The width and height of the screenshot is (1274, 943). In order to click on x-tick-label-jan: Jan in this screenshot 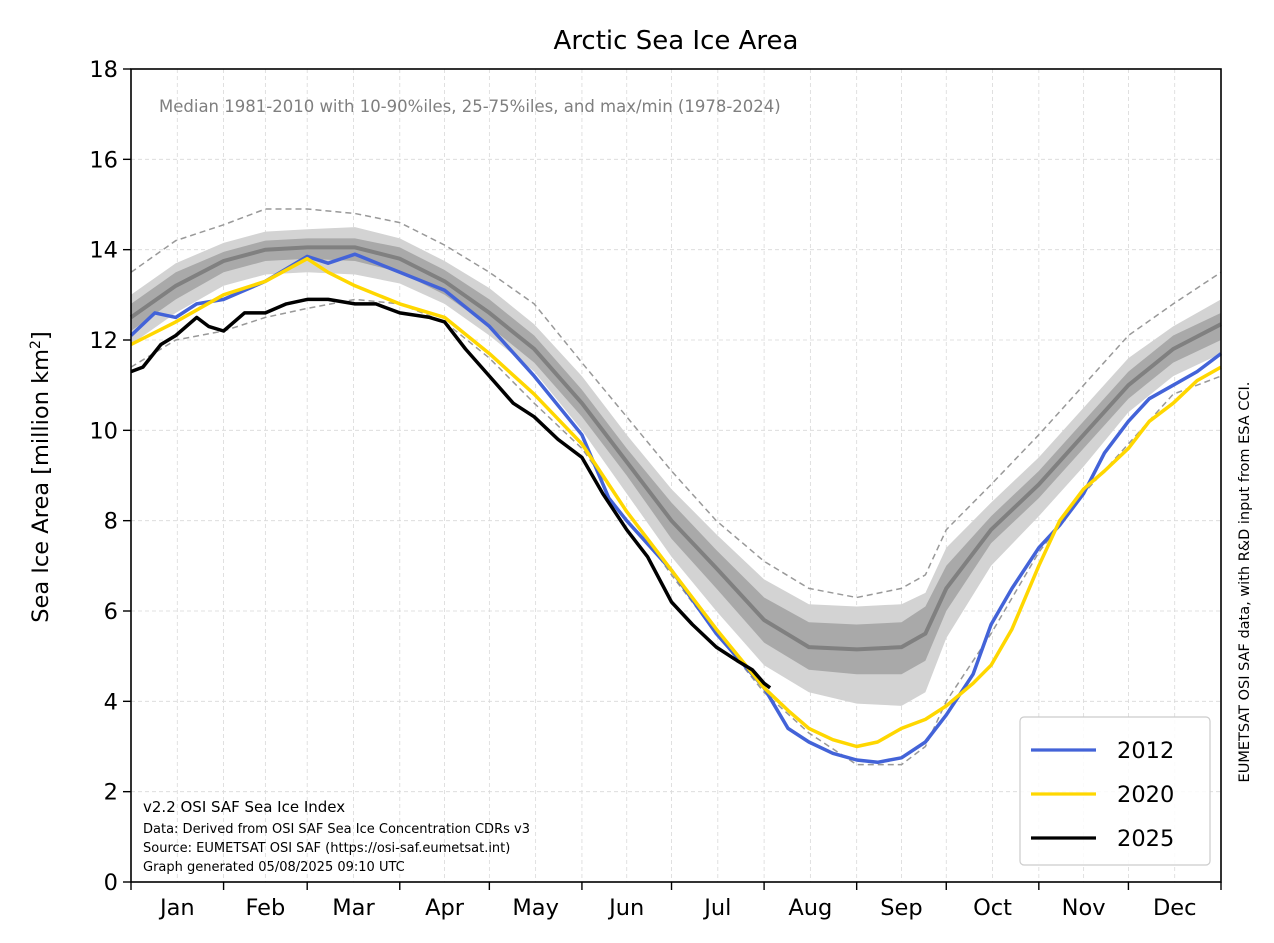, I will do `click(176, 908)`.